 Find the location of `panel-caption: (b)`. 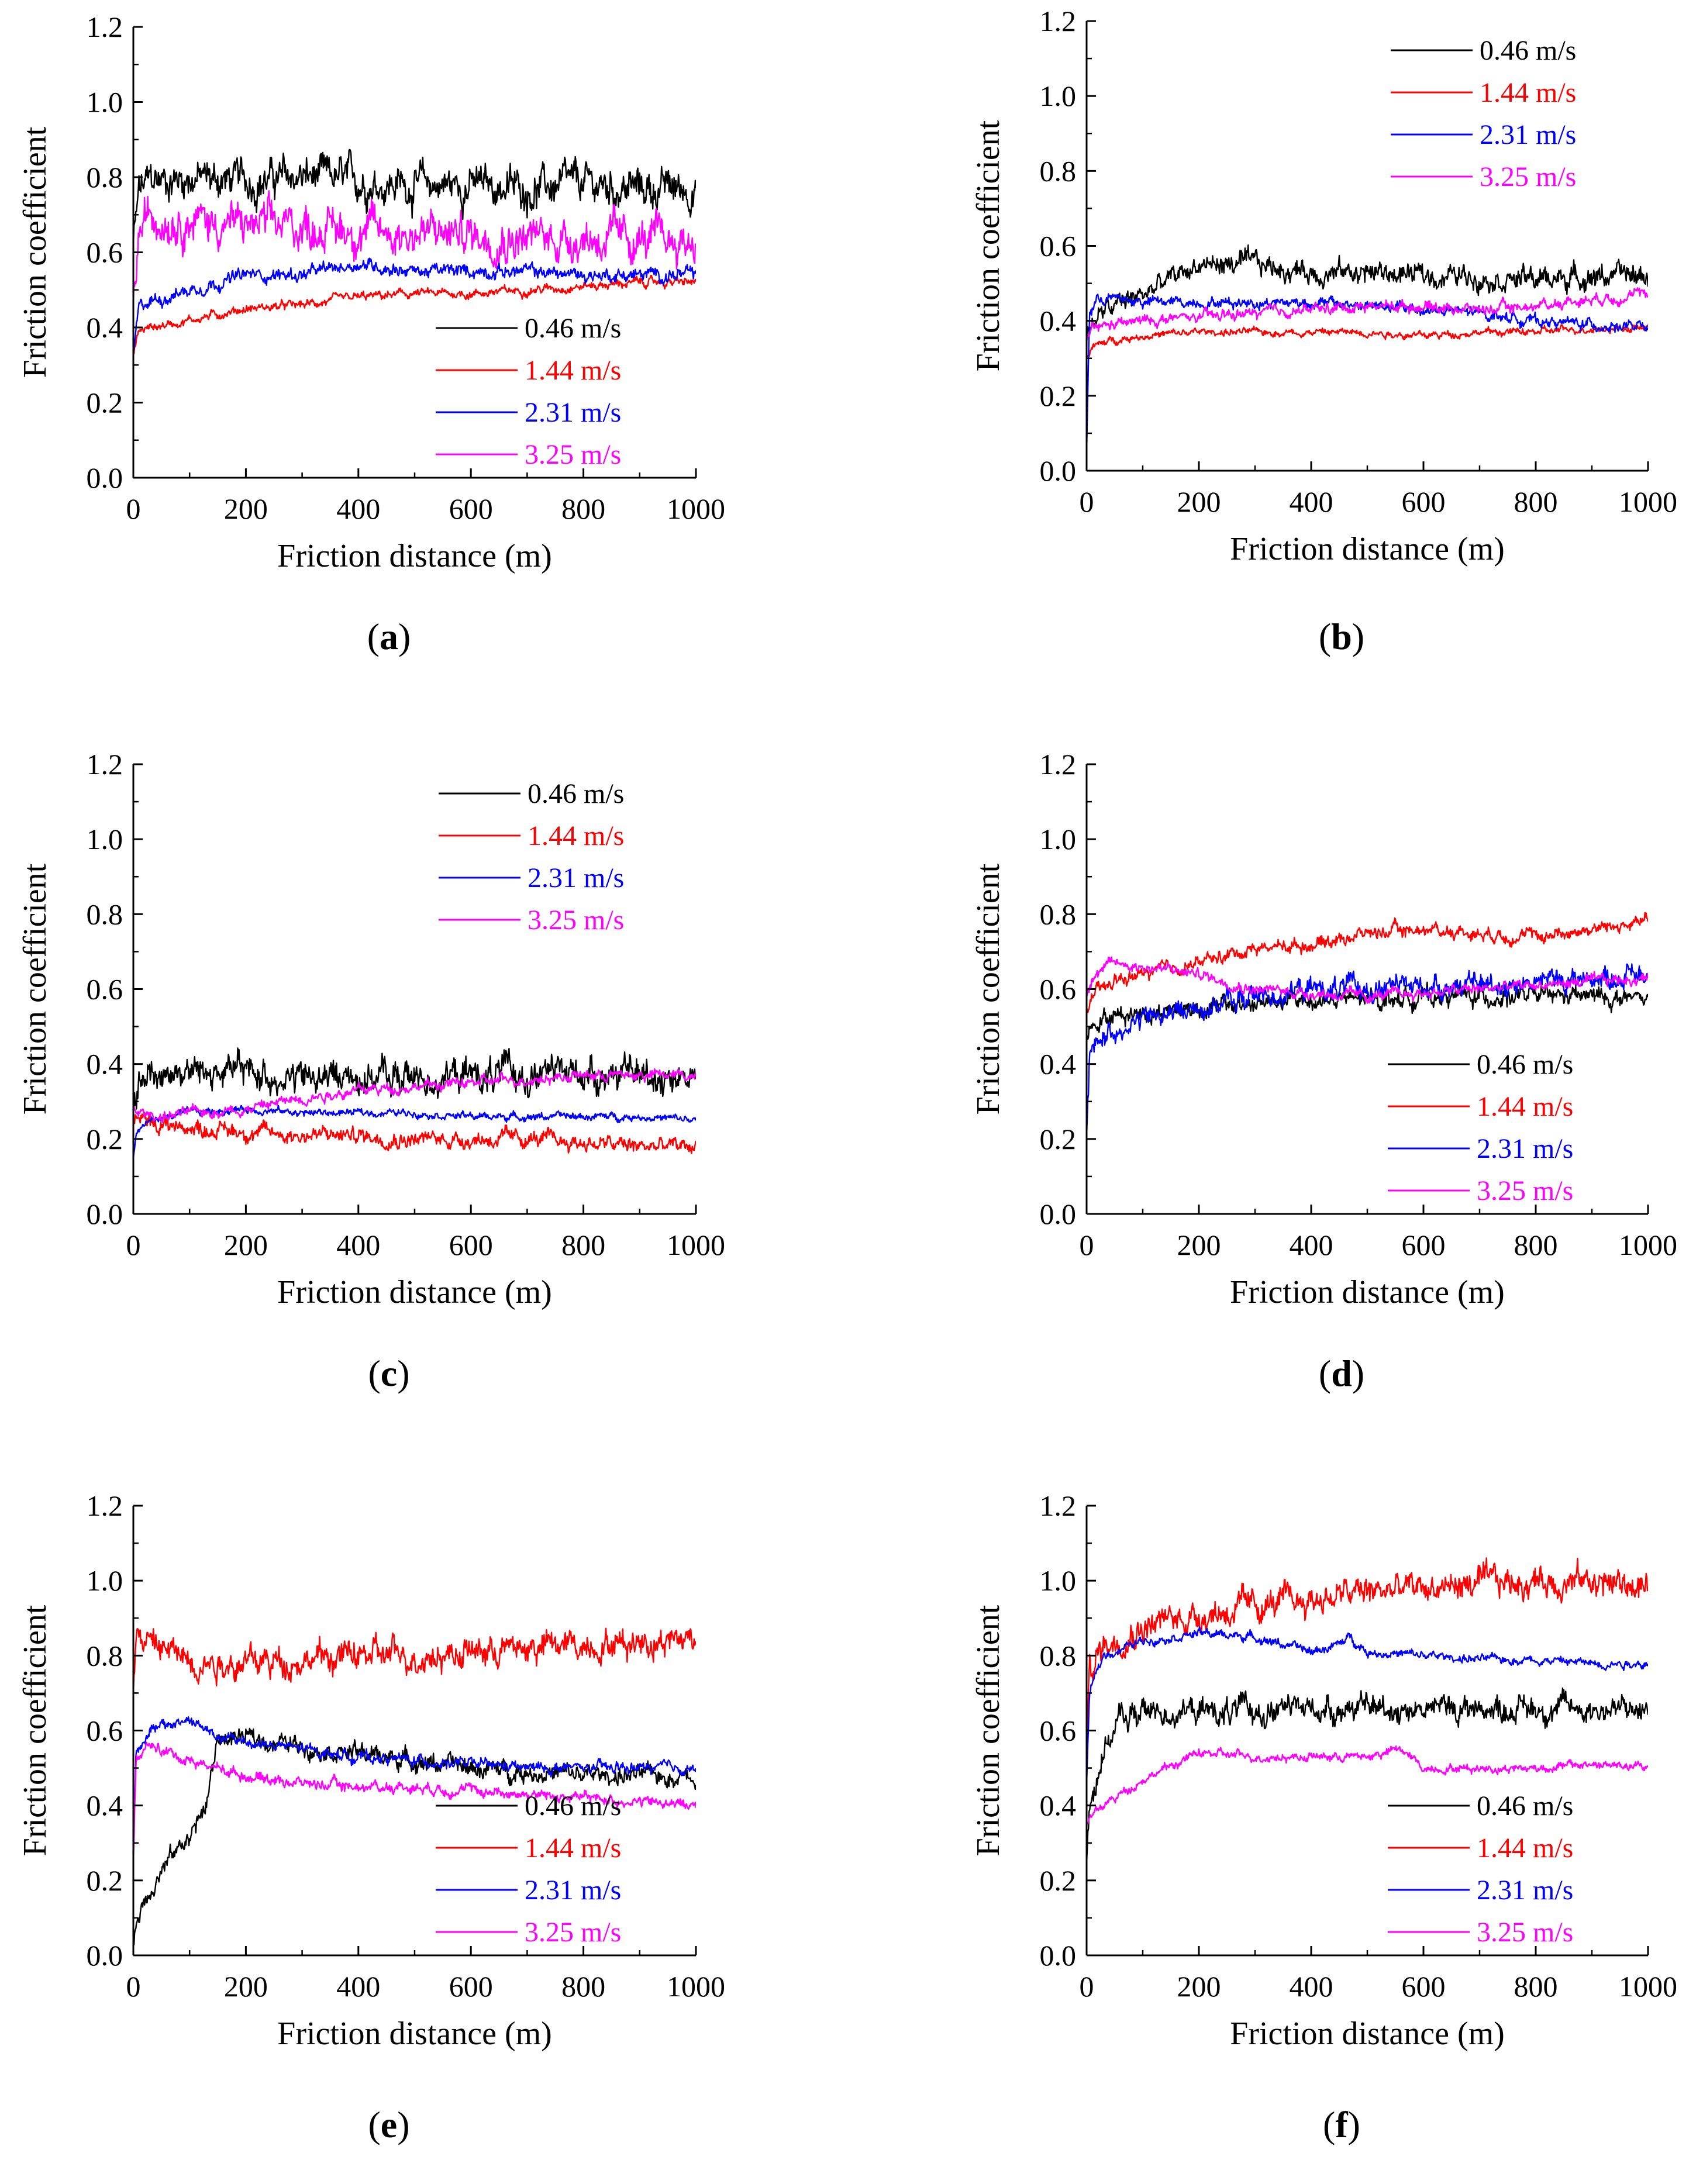

panel-caption: (b) is located at coordinates (1341, 636).